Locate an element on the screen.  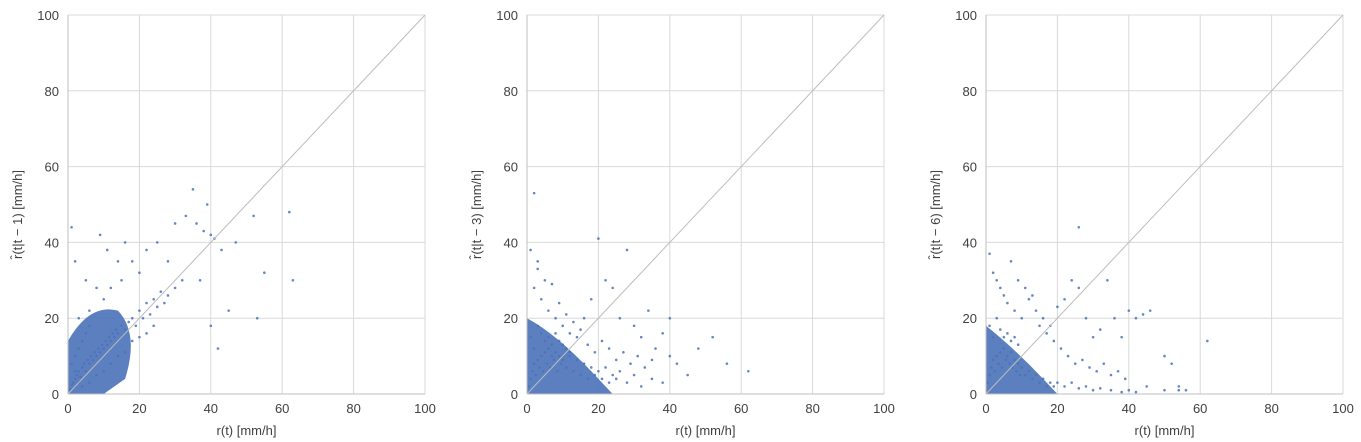
dense-point-cluster is located at coordinates (570, 356).